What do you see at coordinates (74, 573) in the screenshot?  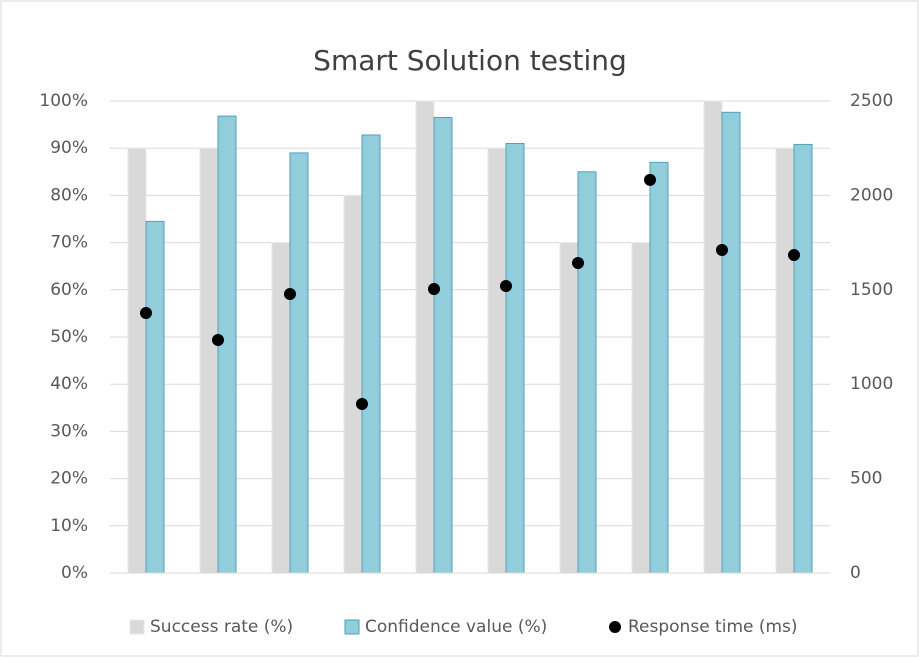 I see `y-tick-label: 0%` at bounding box center [74, 573].